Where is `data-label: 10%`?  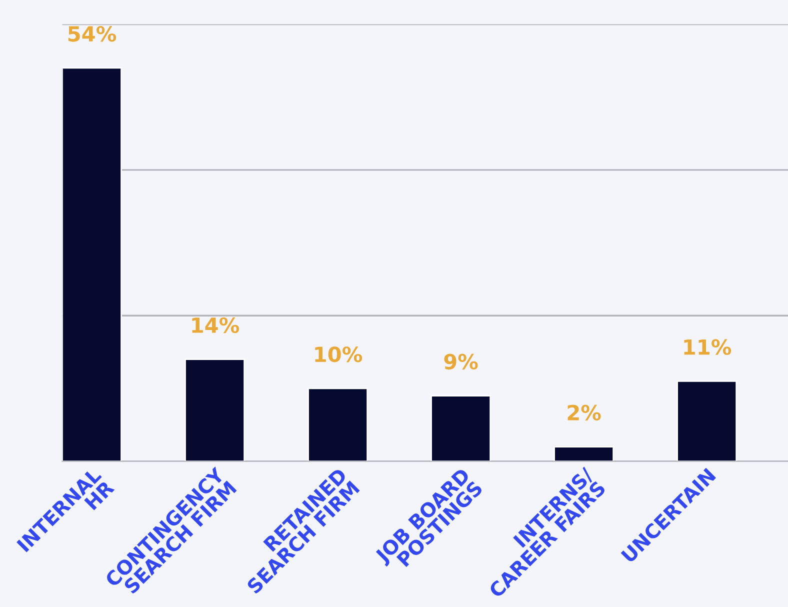
data-label: 10% is located at coordinates (338, 354).